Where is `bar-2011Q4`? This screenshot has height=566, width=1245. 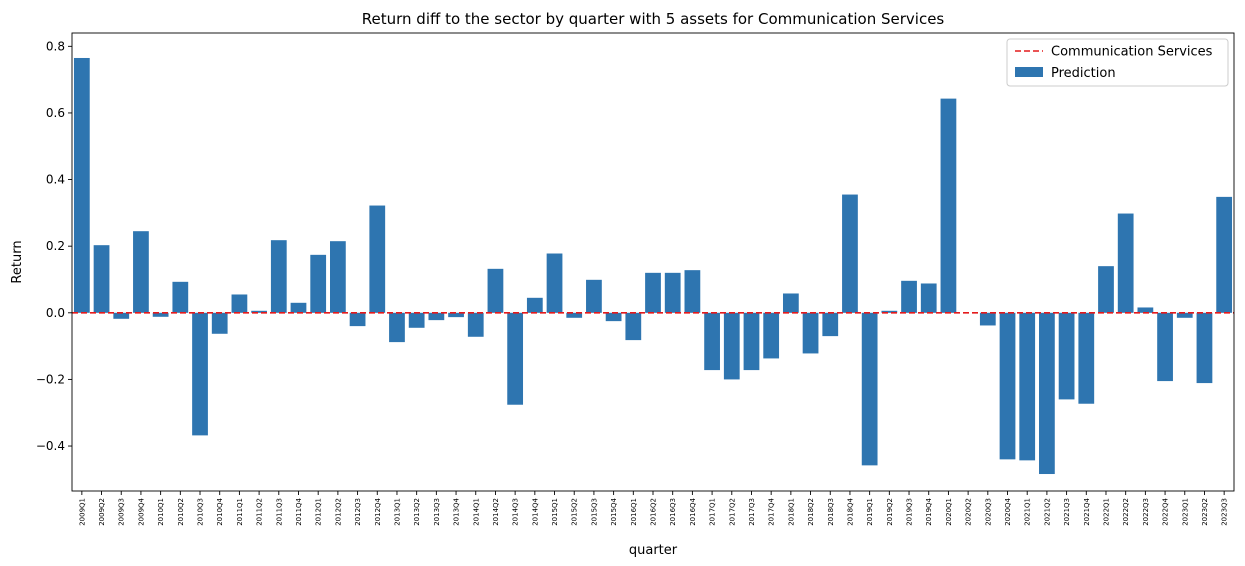
bar-2011Q4 is located at coordinates (298, 307).